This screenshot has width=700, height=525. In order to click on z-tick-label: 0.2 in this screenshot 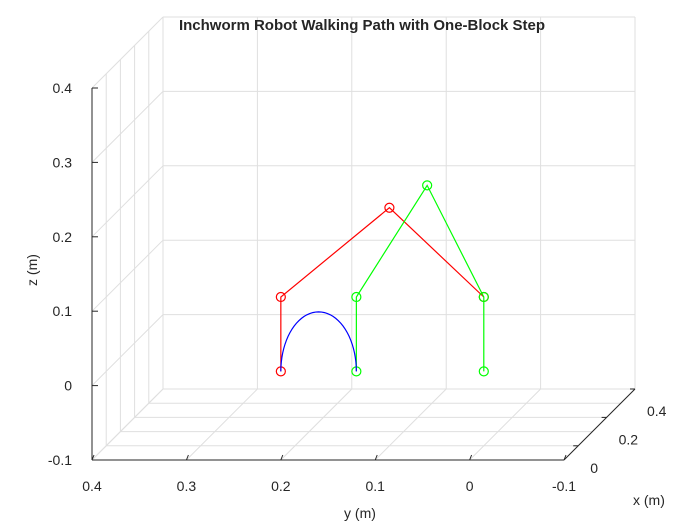, I will do `click(63, 237)`.